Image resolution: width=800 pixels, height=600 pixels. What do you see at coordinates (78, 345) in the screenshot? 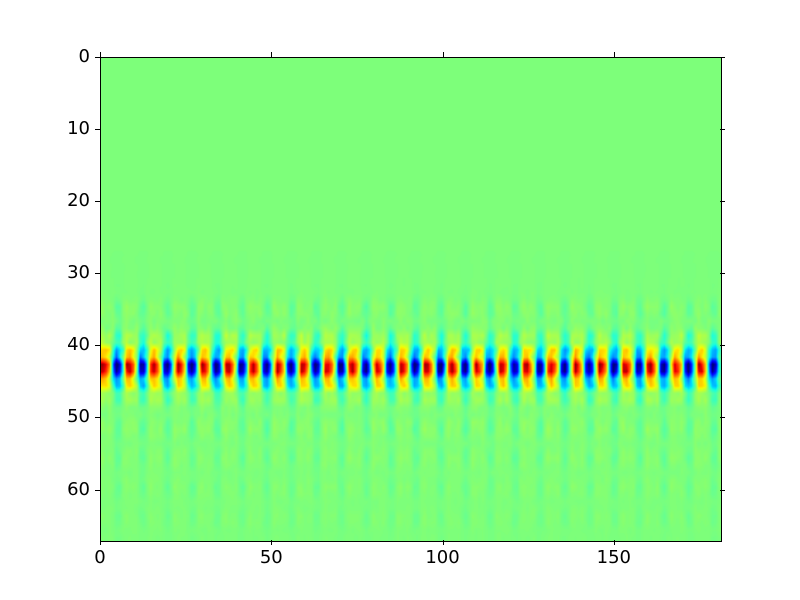
I see `y-tick-label: 40` at bounding box center [78, 345].